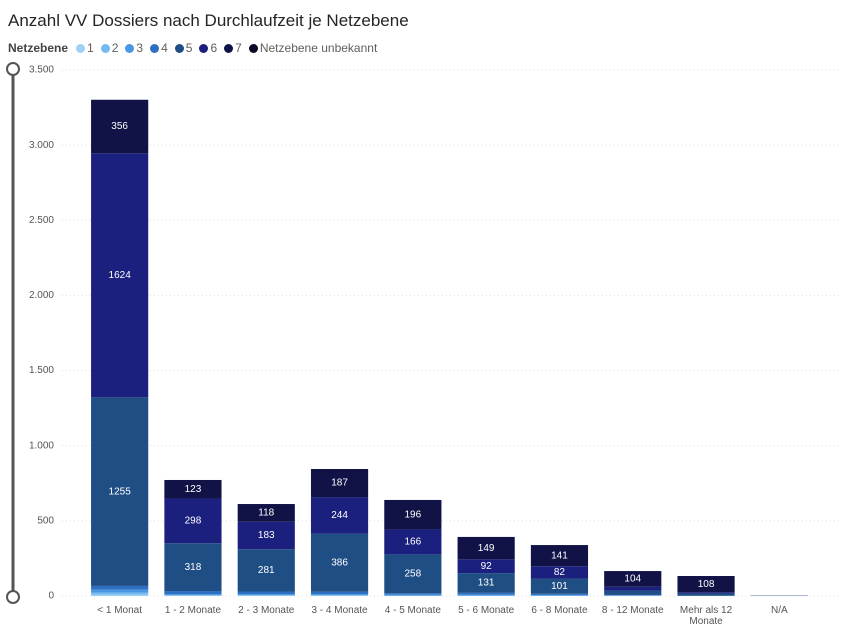 This screenshot has width=847, height=636. What do you see at coordinates (140, 48) in the screenshot?
I see `legend-label: 3` at bounding box center [140, 48].